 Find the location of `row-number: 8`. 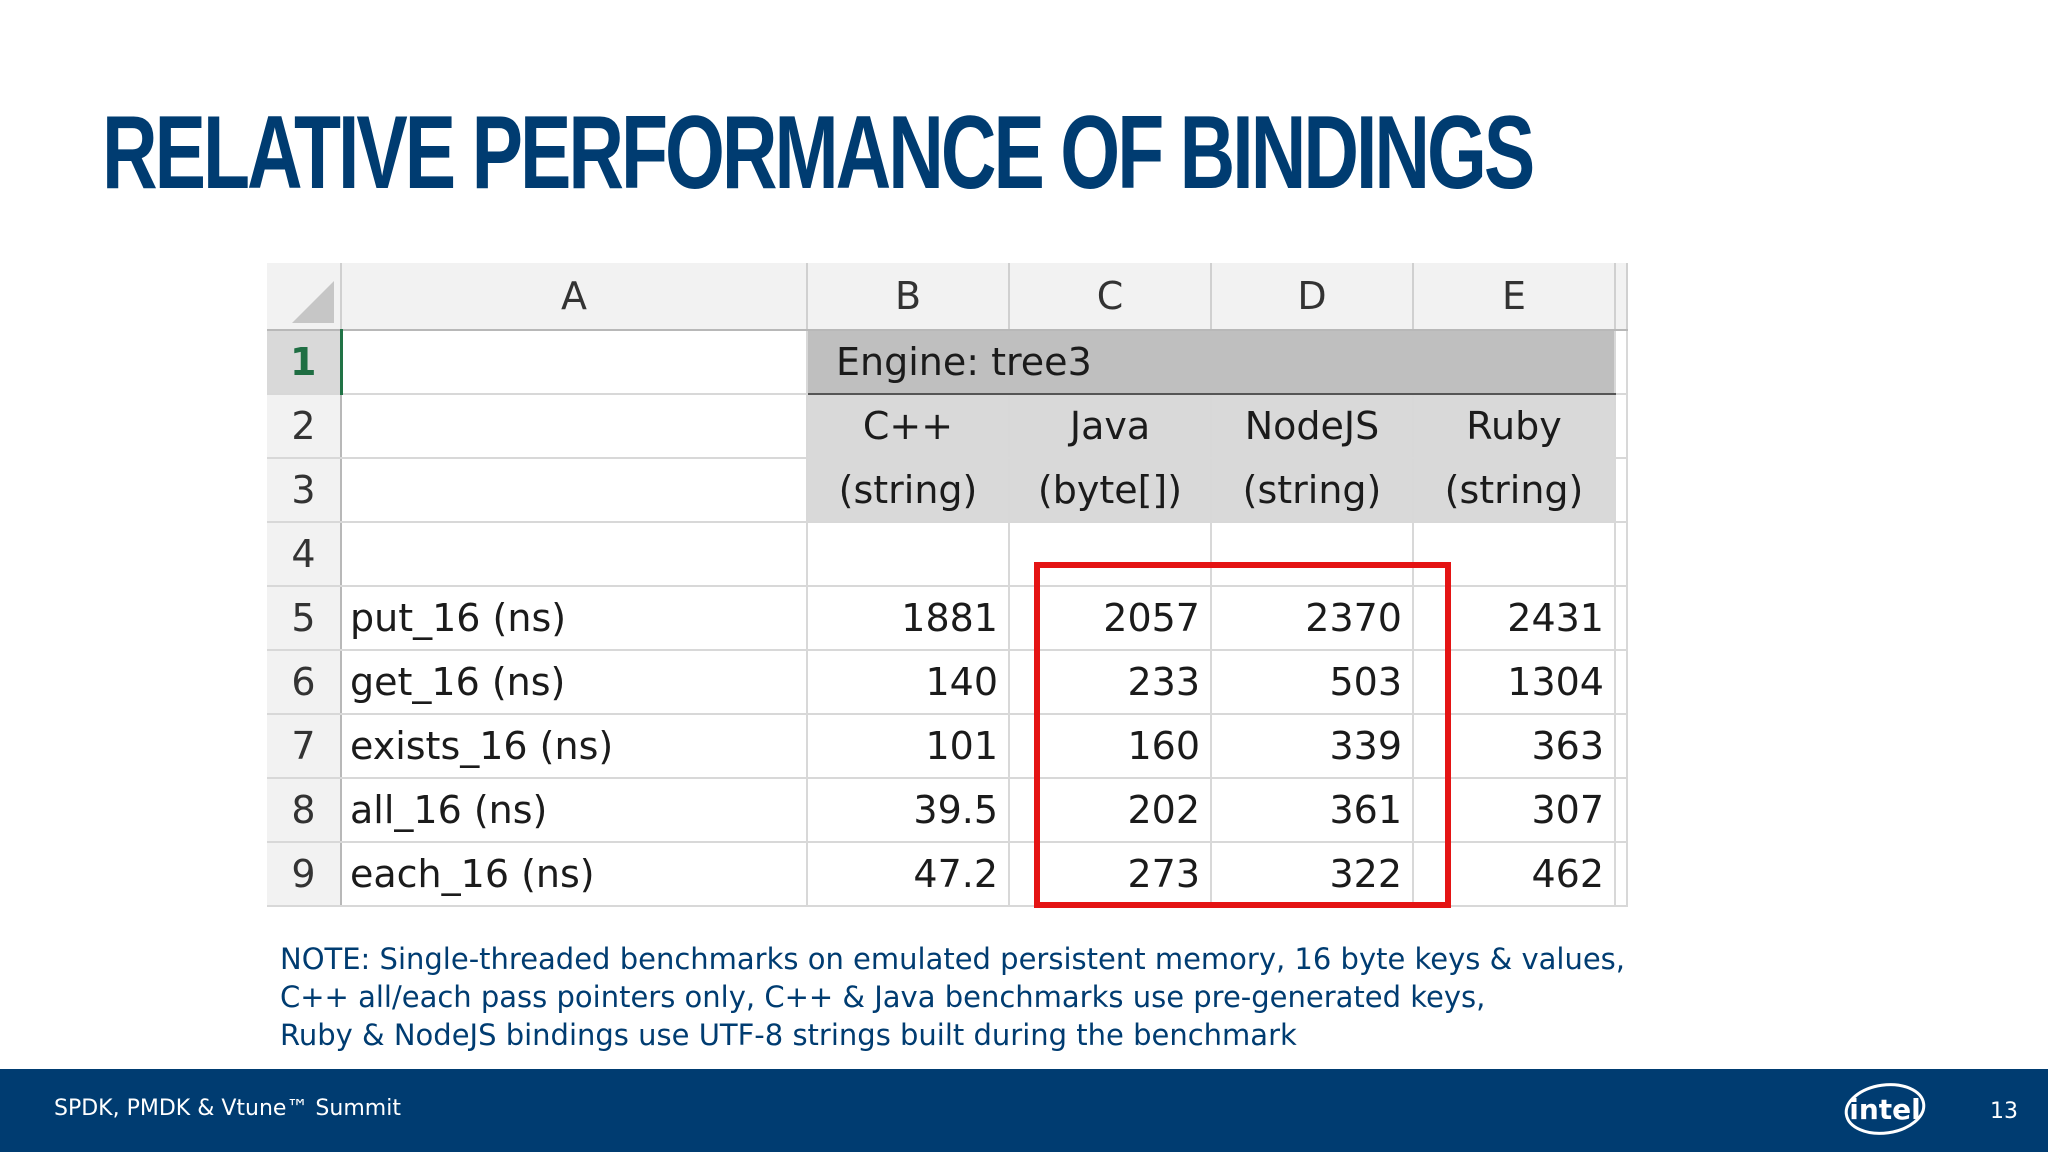

row-number: 8 is located at coordinates (304, 810).